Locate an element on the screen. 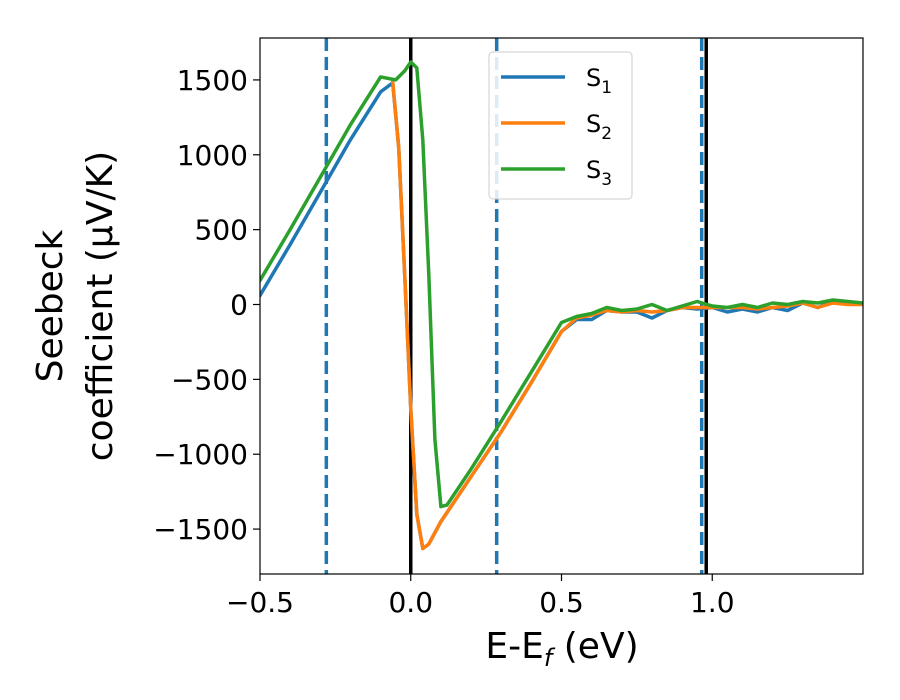  x-tick-label: 0.0 is located at coordinates (410, 602).